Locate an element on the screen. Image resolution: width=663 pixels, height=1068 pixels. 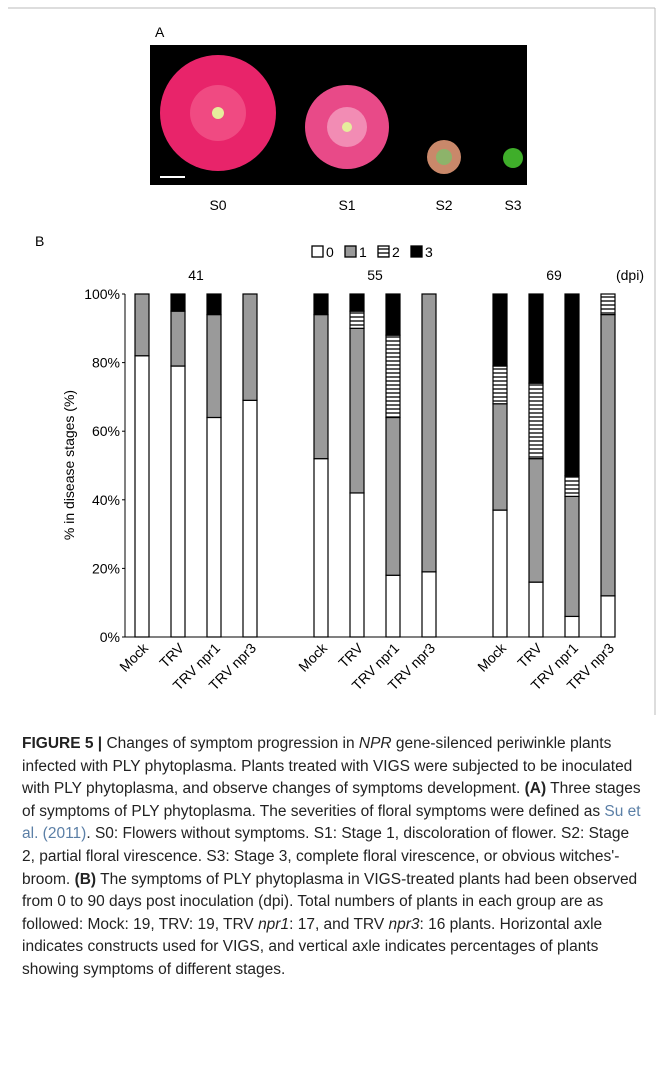
y-tick-label: 80% is located at coordinates (106, 363).